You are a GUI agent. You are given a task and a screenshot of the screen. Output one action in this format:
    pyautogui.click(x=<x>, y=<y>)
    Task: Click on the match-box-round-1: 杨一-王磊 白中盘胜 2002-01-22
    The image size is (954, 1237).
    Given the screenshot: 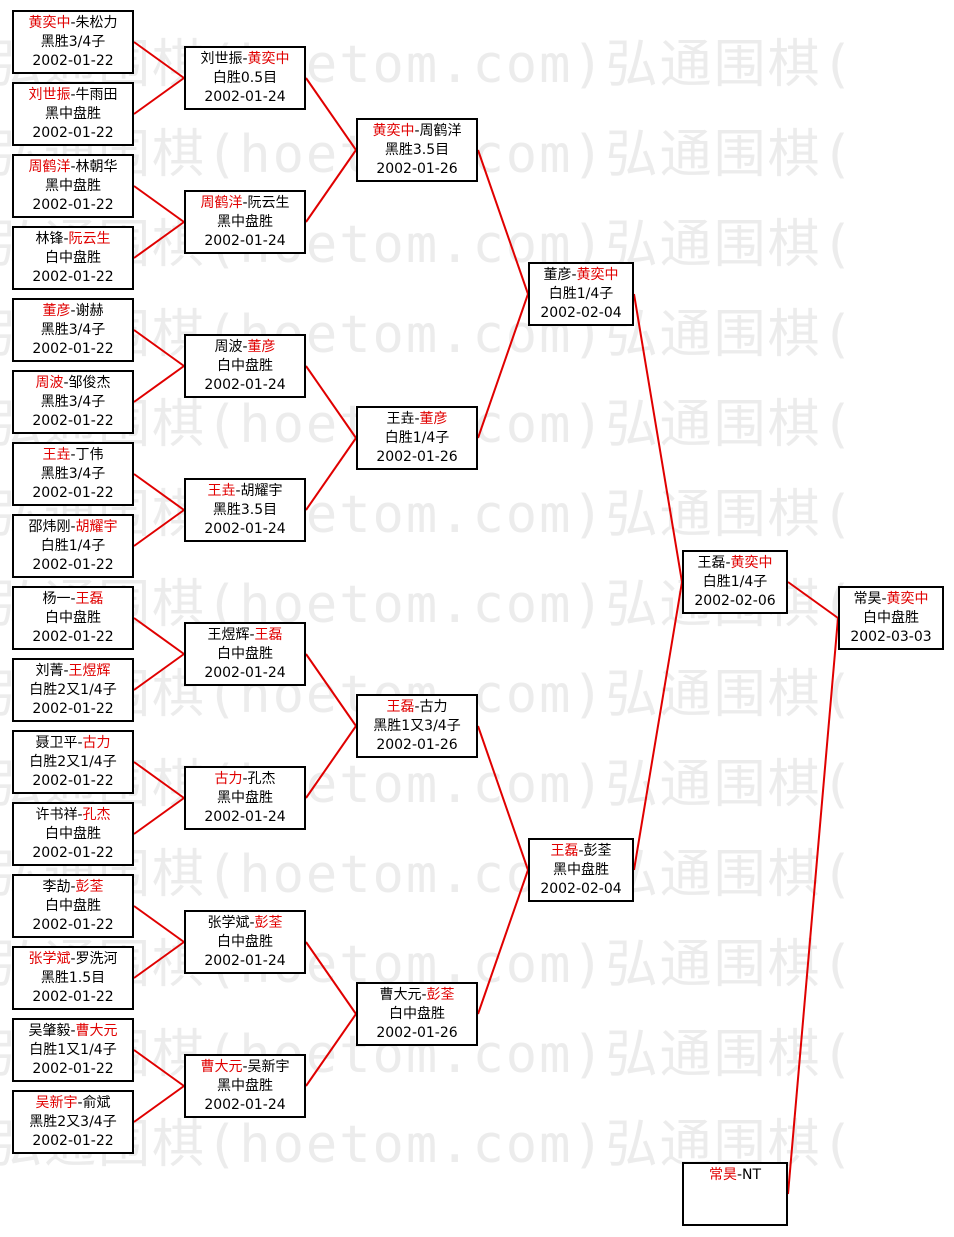 What is the action you would take?
    pyautogui.click(x=73, y=618)
    